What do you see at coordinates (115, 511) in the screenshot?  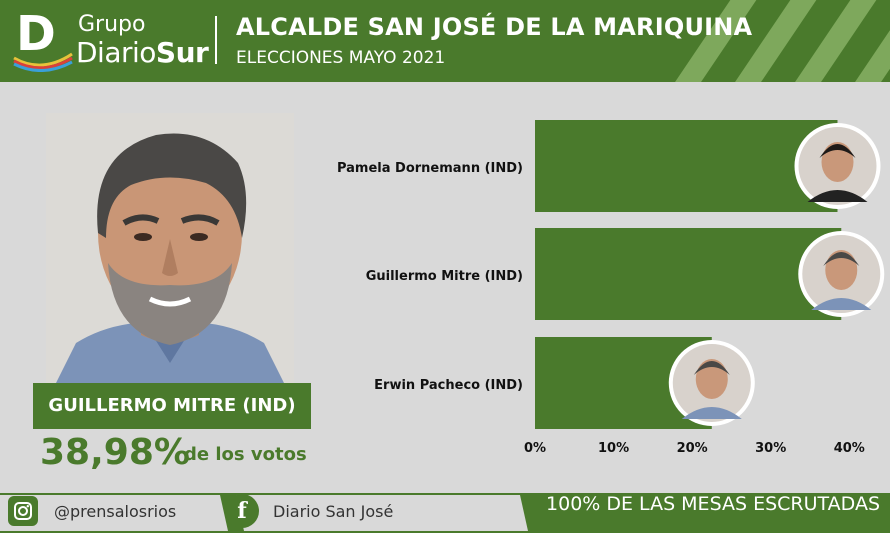 I see `instagram-handle: @prensalosrios` at bounding box center [115, 511].